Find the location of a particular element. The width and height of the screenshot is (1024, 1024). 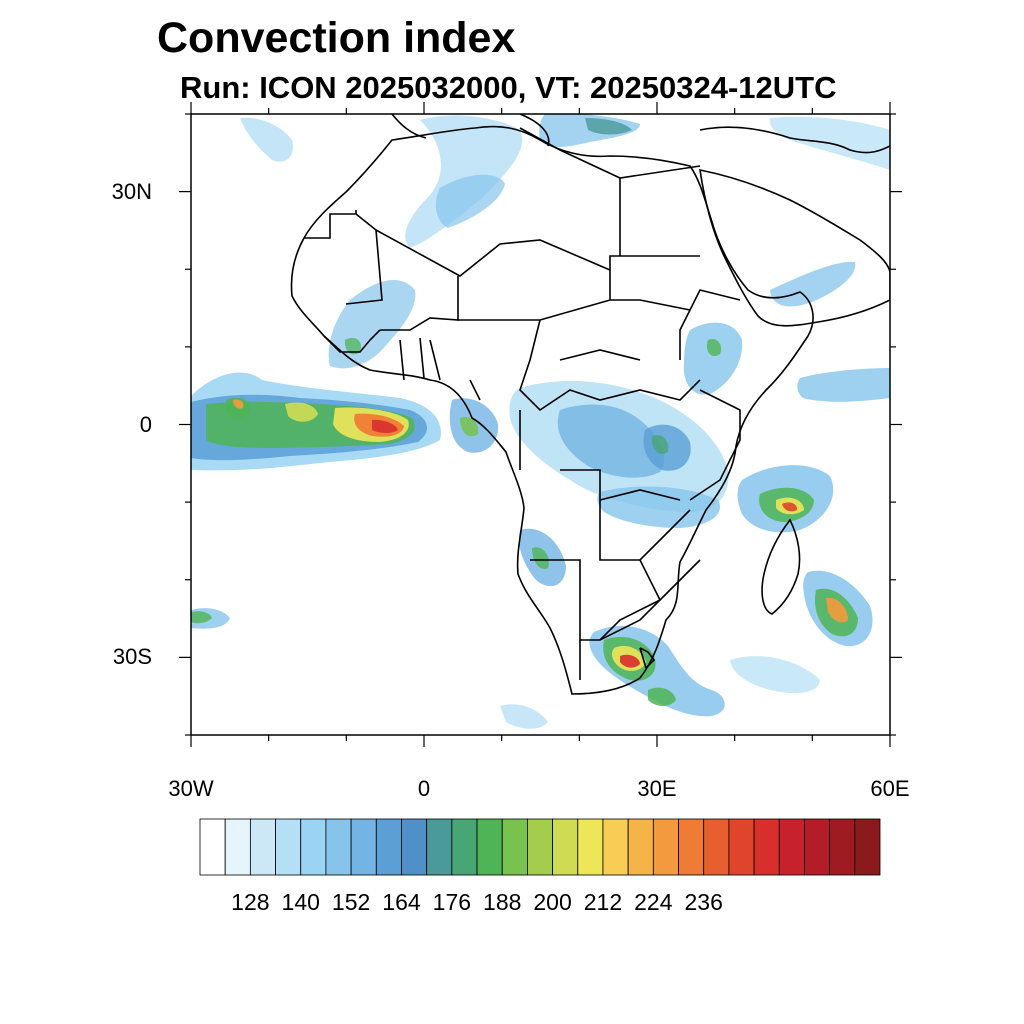

chart-title: Convection index is located at coordinates (336, 38).